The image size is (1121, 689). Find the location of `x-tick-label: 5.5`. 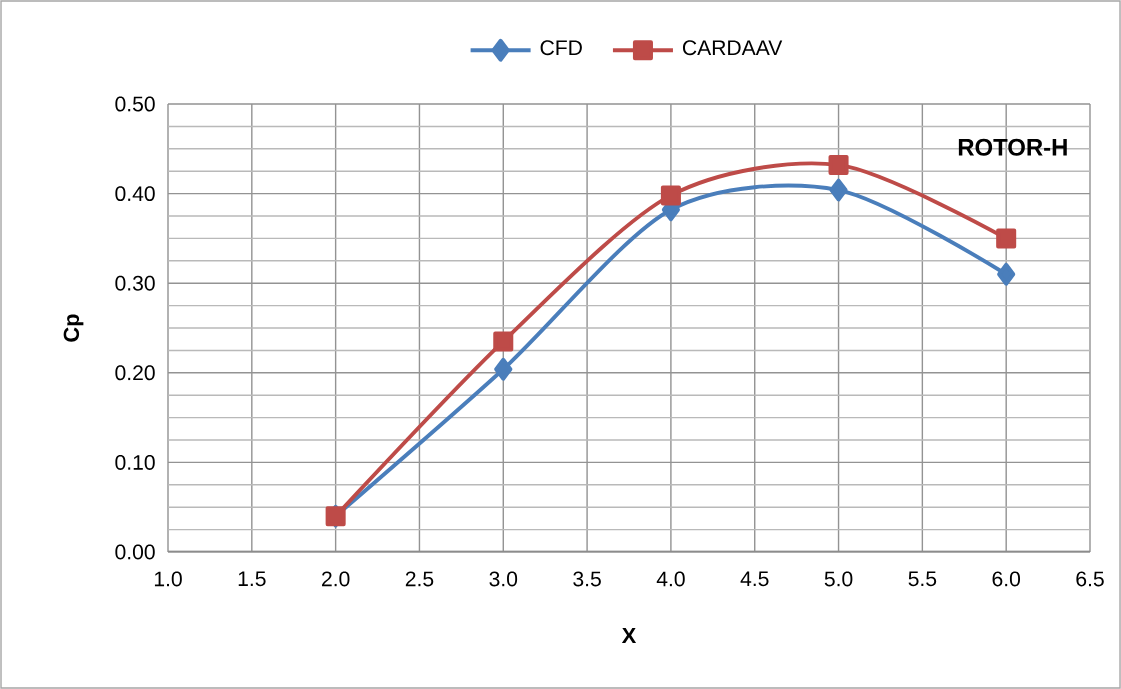

x-tick-label: 5.5 is located at coordinates (922, 579).